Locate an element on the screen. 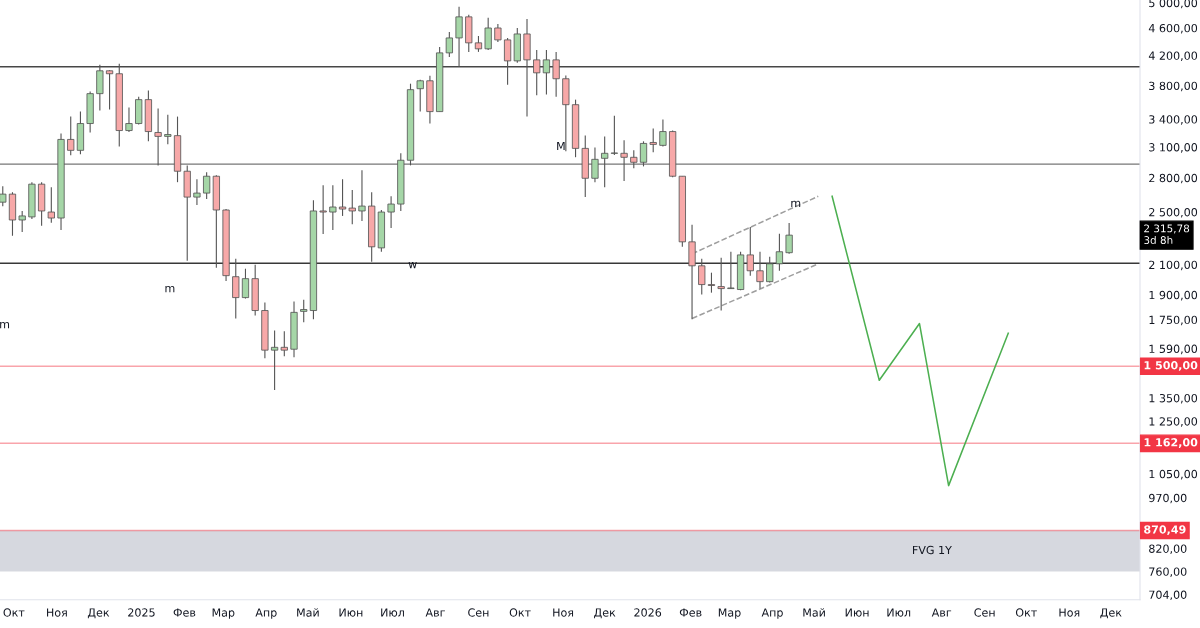  y-tick-label: 820,00 is located at coordinates (1168, 549).